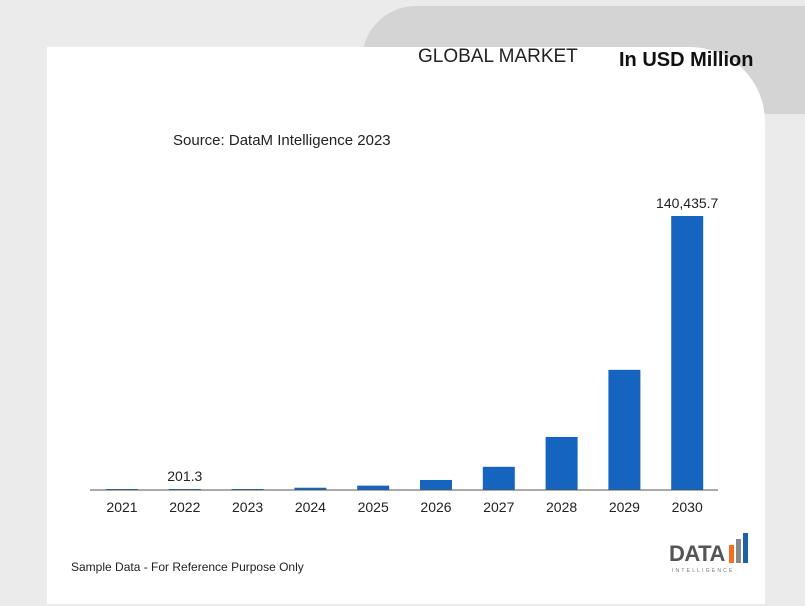  I want to click on x-tick-2023: 2023, so click(247, 507).